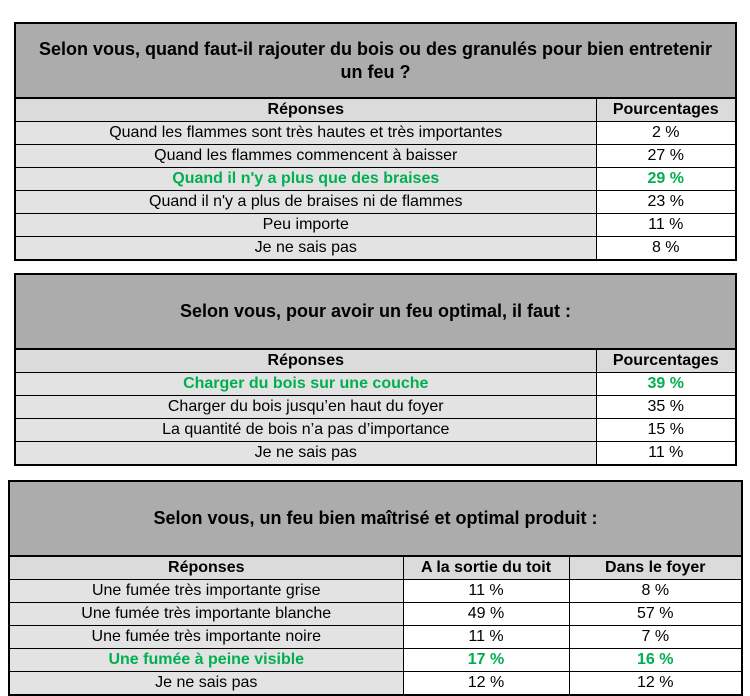  Describe the element at coordinates (486, 614) in the screenshot. I see `value-cell: 49 %` at that location.